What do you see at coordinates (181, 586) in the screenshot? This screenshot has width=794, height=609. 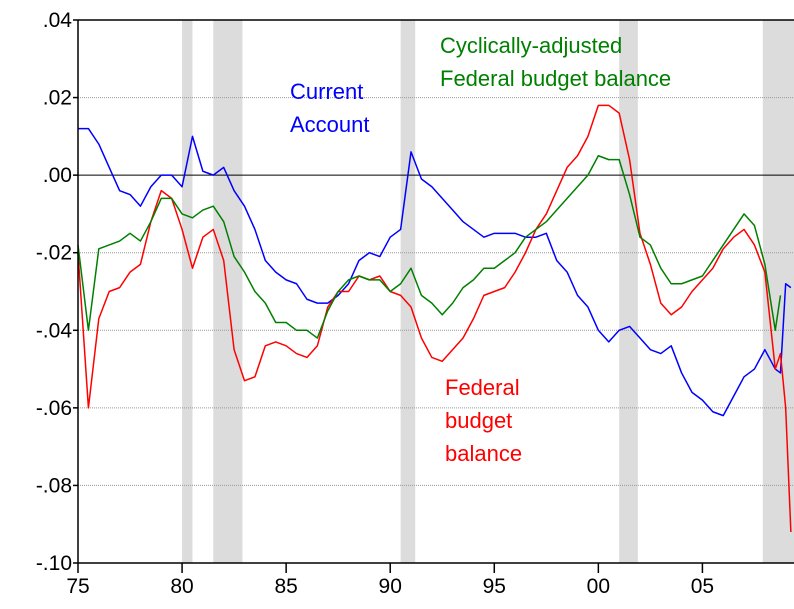 I see `x-tick-label: 80` at bounding box center [181, 586].